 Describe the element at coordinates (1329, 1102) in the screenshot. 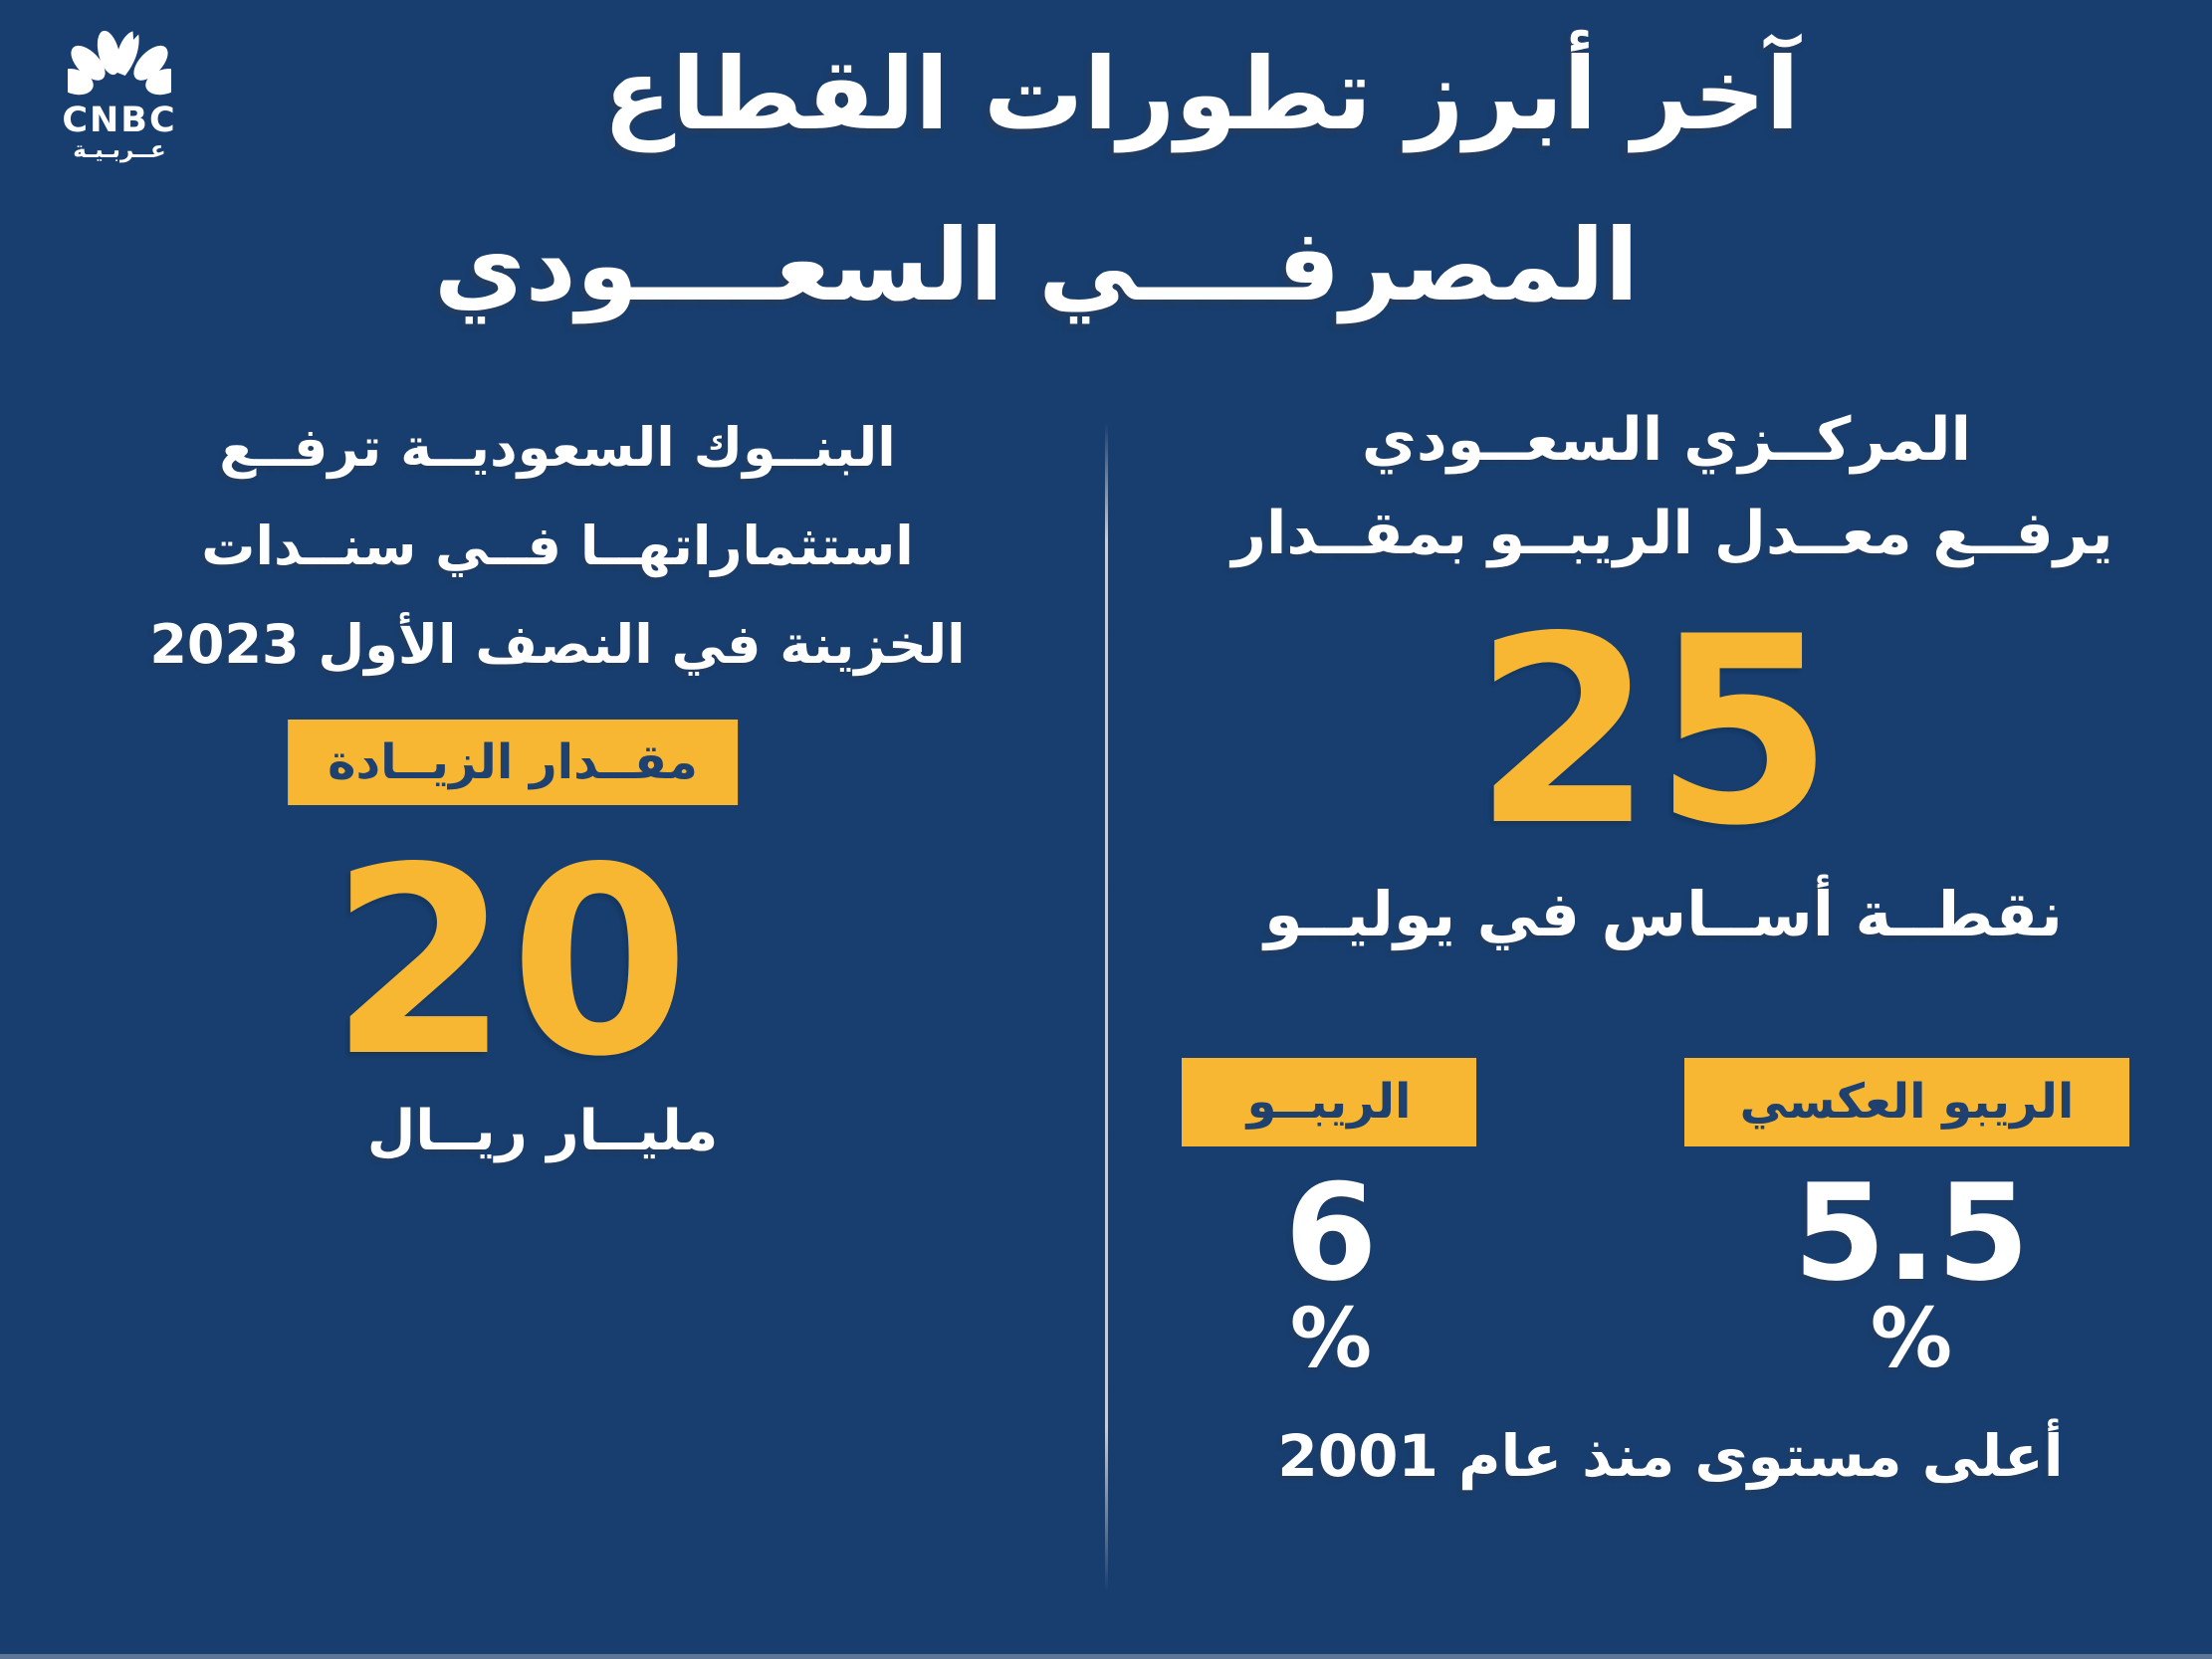

I see `repo-badge: الريبــو` at that location.